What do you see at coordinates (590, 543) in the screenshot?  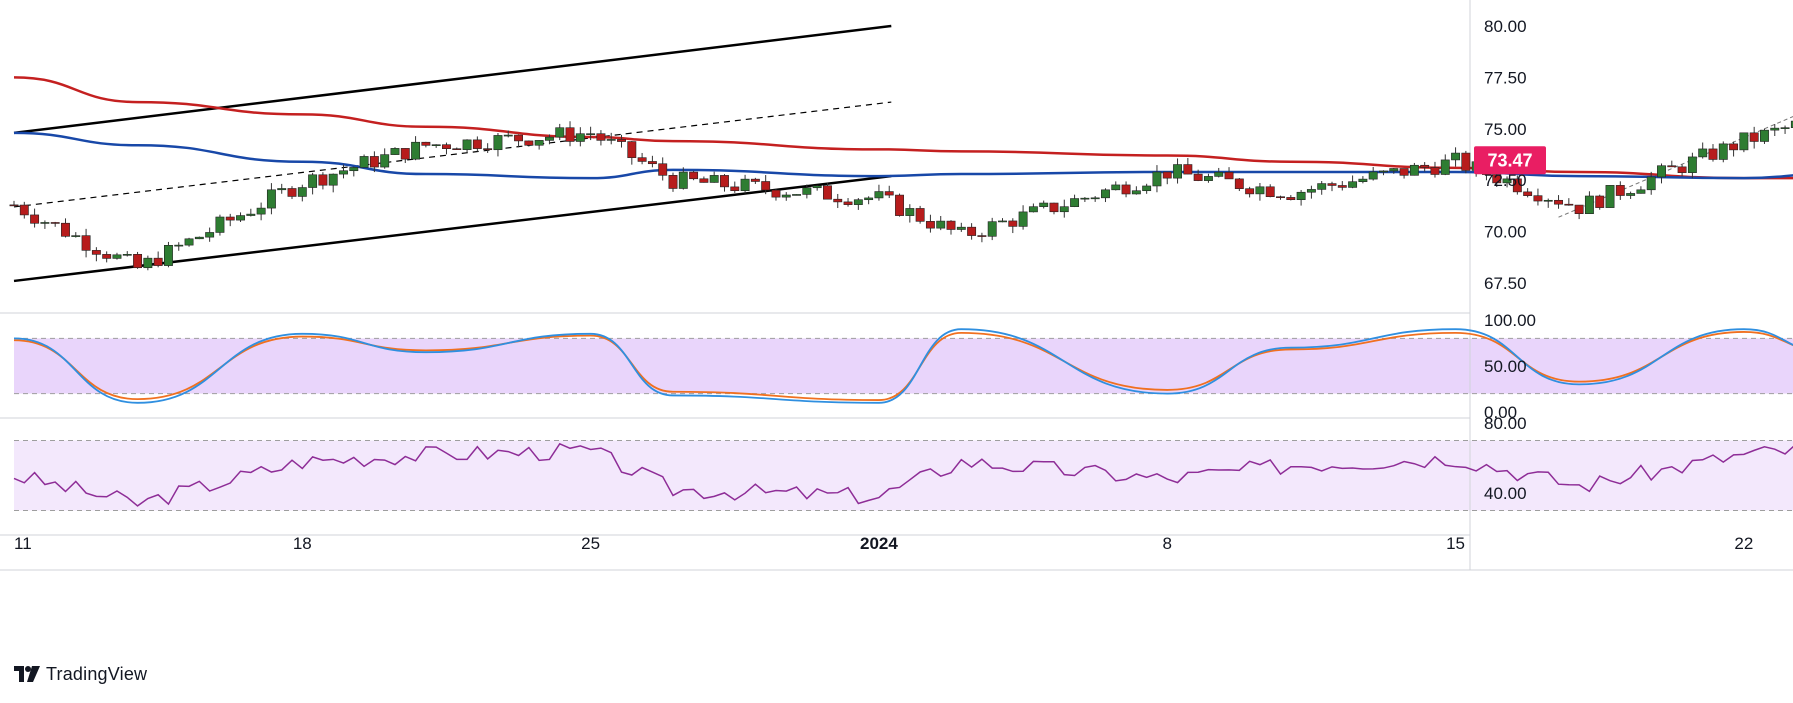 I see `time-tick-label: 25` at bounding box center [590, 543].